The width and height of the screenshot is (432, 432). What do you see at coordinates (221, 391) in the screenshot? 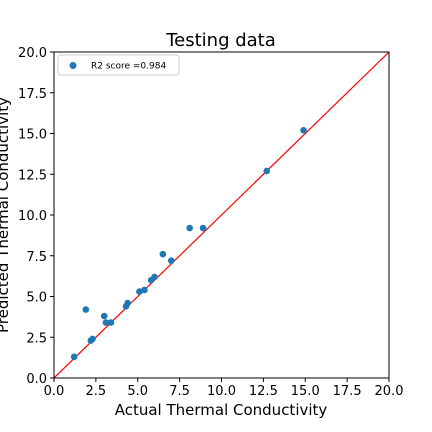
I see `x-tick-label: 10.0` at bounding box center [221, 391].